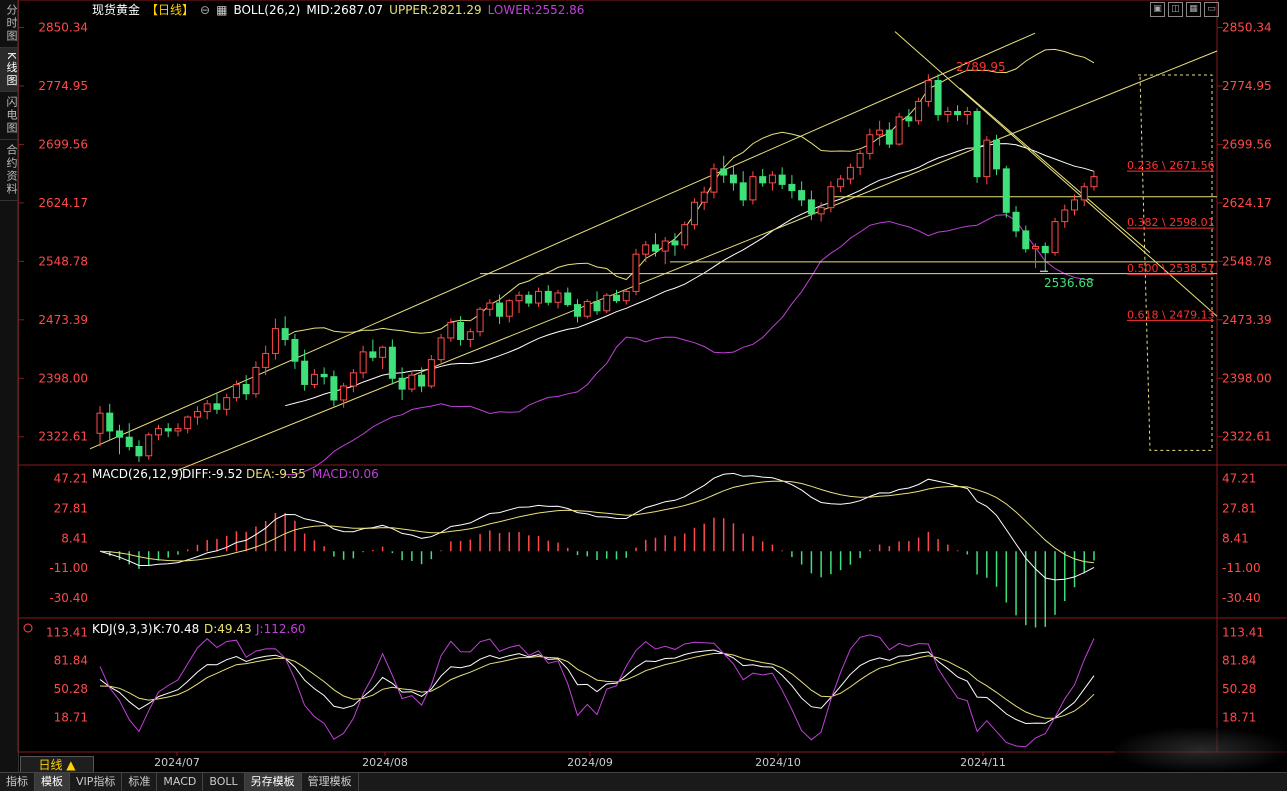 The image size is (1287, 791). Describe the element at coordinates (778, 762) in the screenshot. I see `x-axis-label-3: 2024/10` at that location.